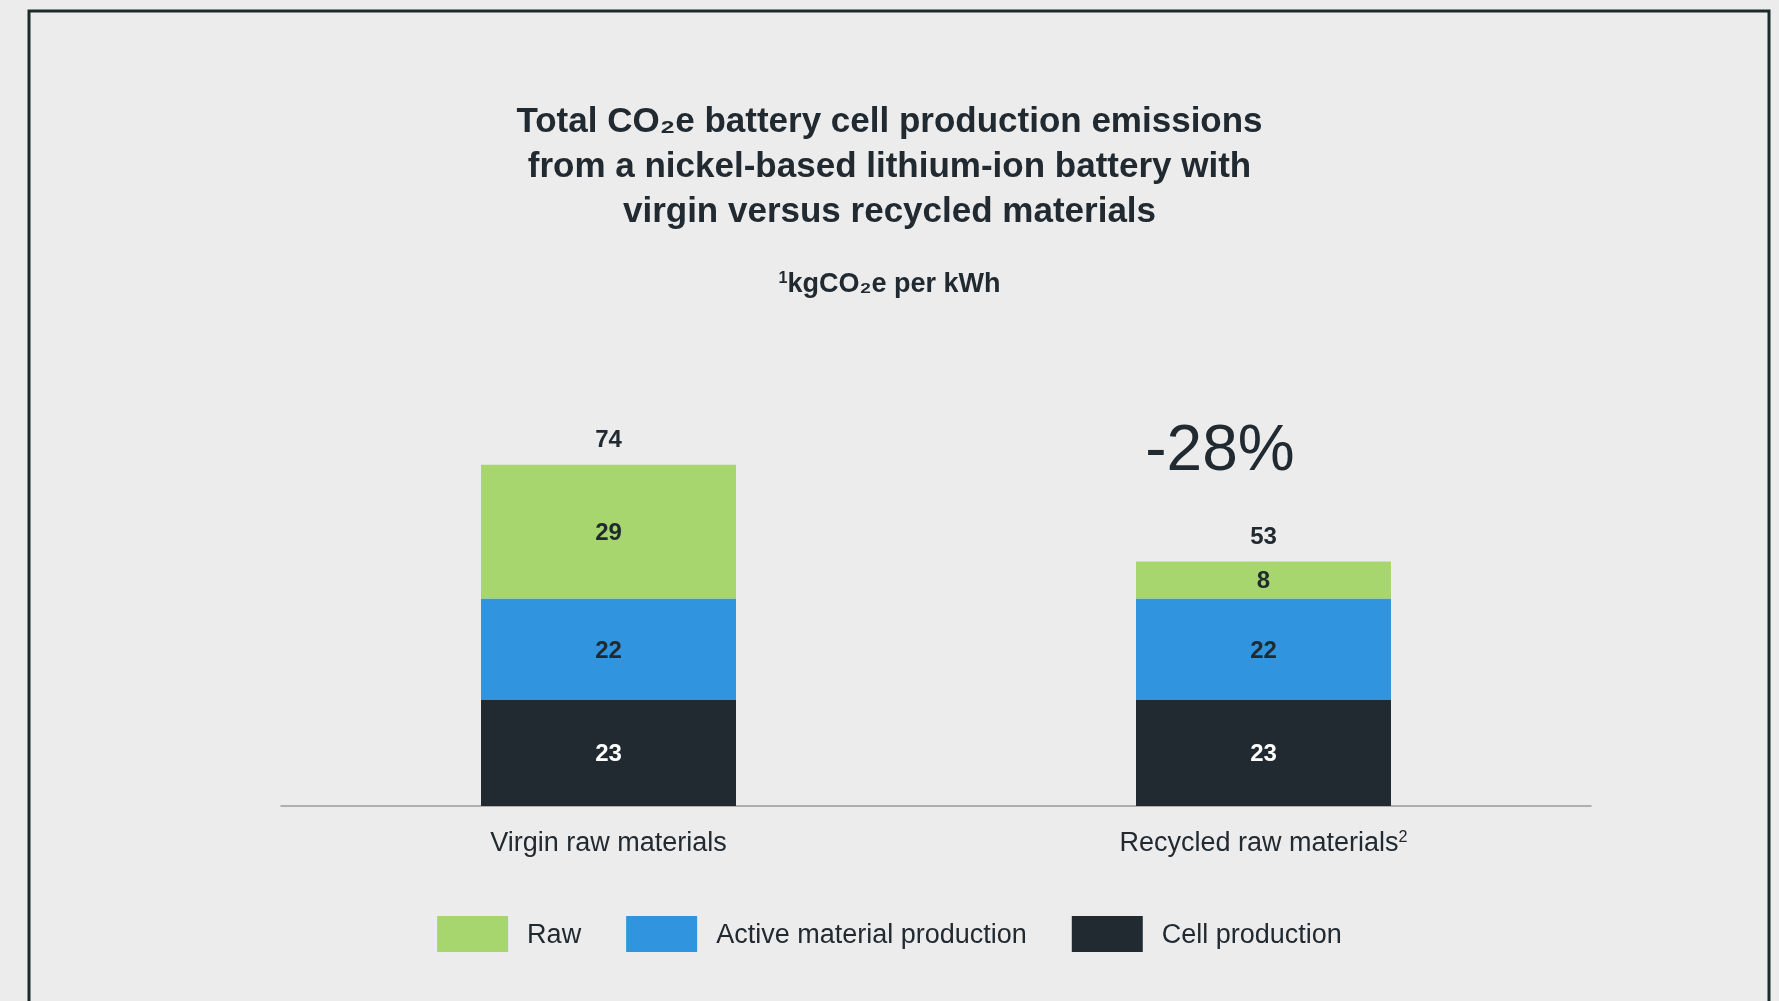 The height and width of the screenshot is (1001, 1779). I want to click on legend-label: Cell production, so click(1251, 934).